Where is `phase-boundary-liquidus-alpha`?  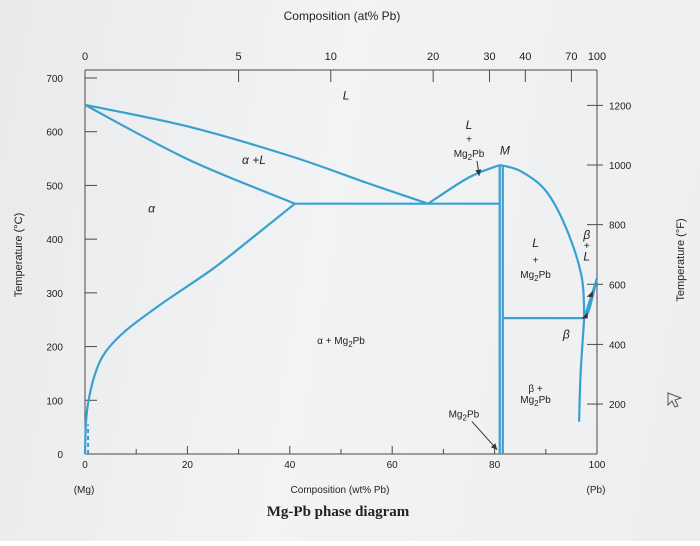
phase-boundary-liquidus-alpha is located at coordinates (256, 154).